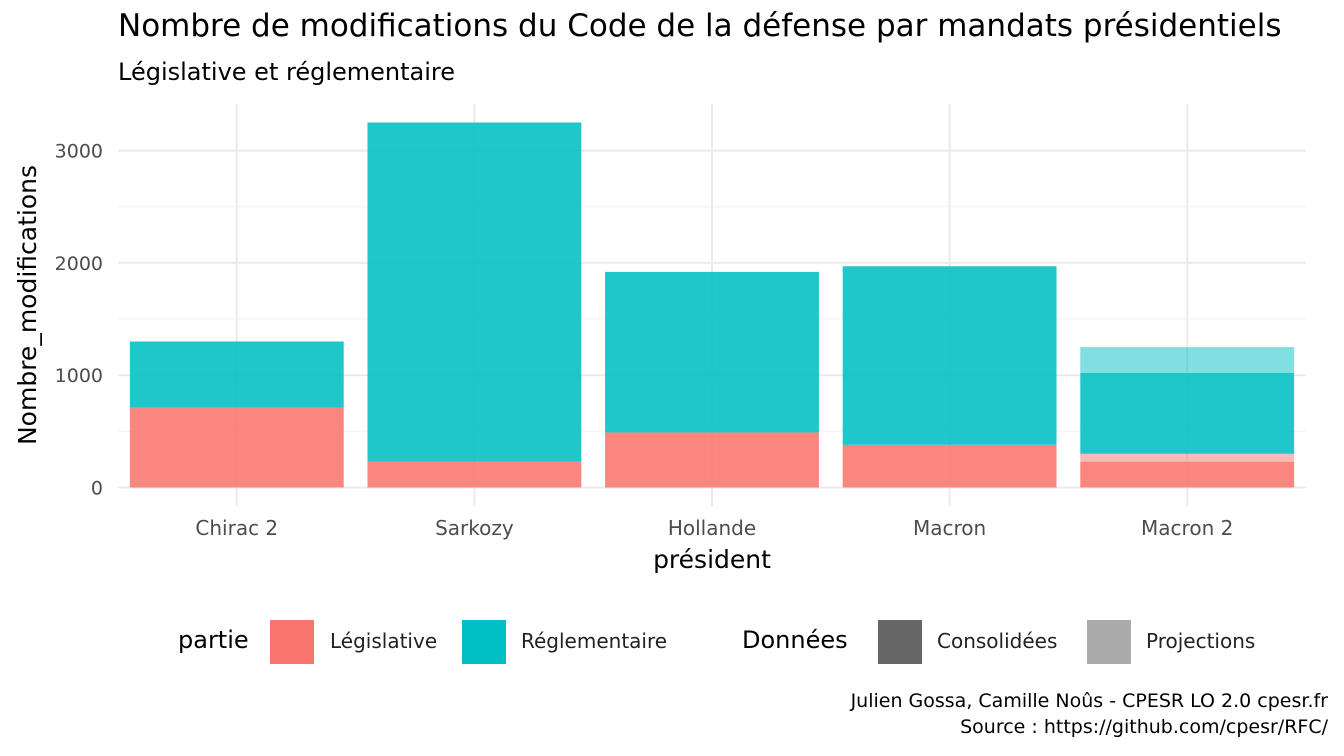 This screenshot has width=1344, height=756. I want to click on legend-key-consolidees, so click(900, 642).